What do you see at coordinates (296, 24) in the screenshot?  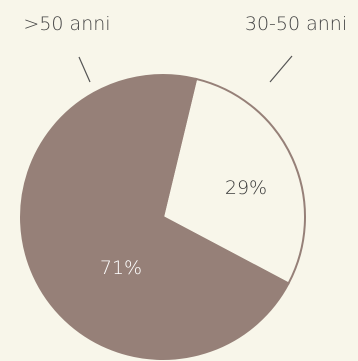 I see `category-label-30-50: 30-50 anni` at bounding box center [296, 24].